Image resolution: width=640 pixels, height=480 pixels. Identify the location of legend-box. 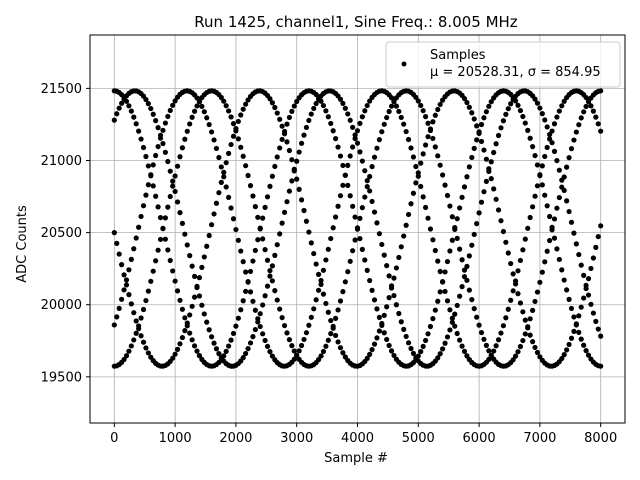
(503, 64).